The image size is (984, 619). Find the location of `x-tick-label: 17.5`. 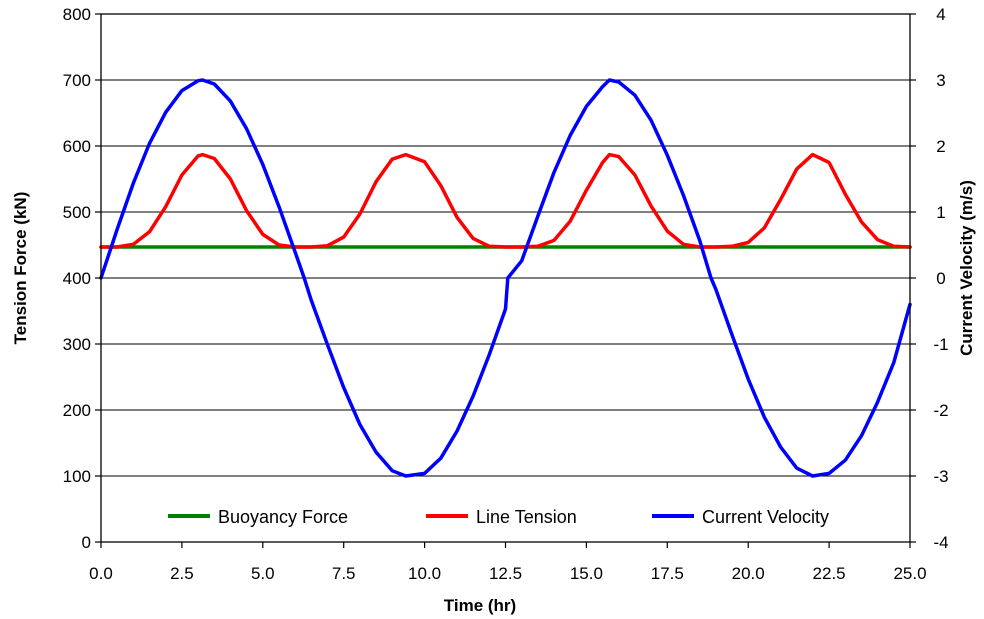

x-tick-label: 17.5 is located at coordinates (667, 573).